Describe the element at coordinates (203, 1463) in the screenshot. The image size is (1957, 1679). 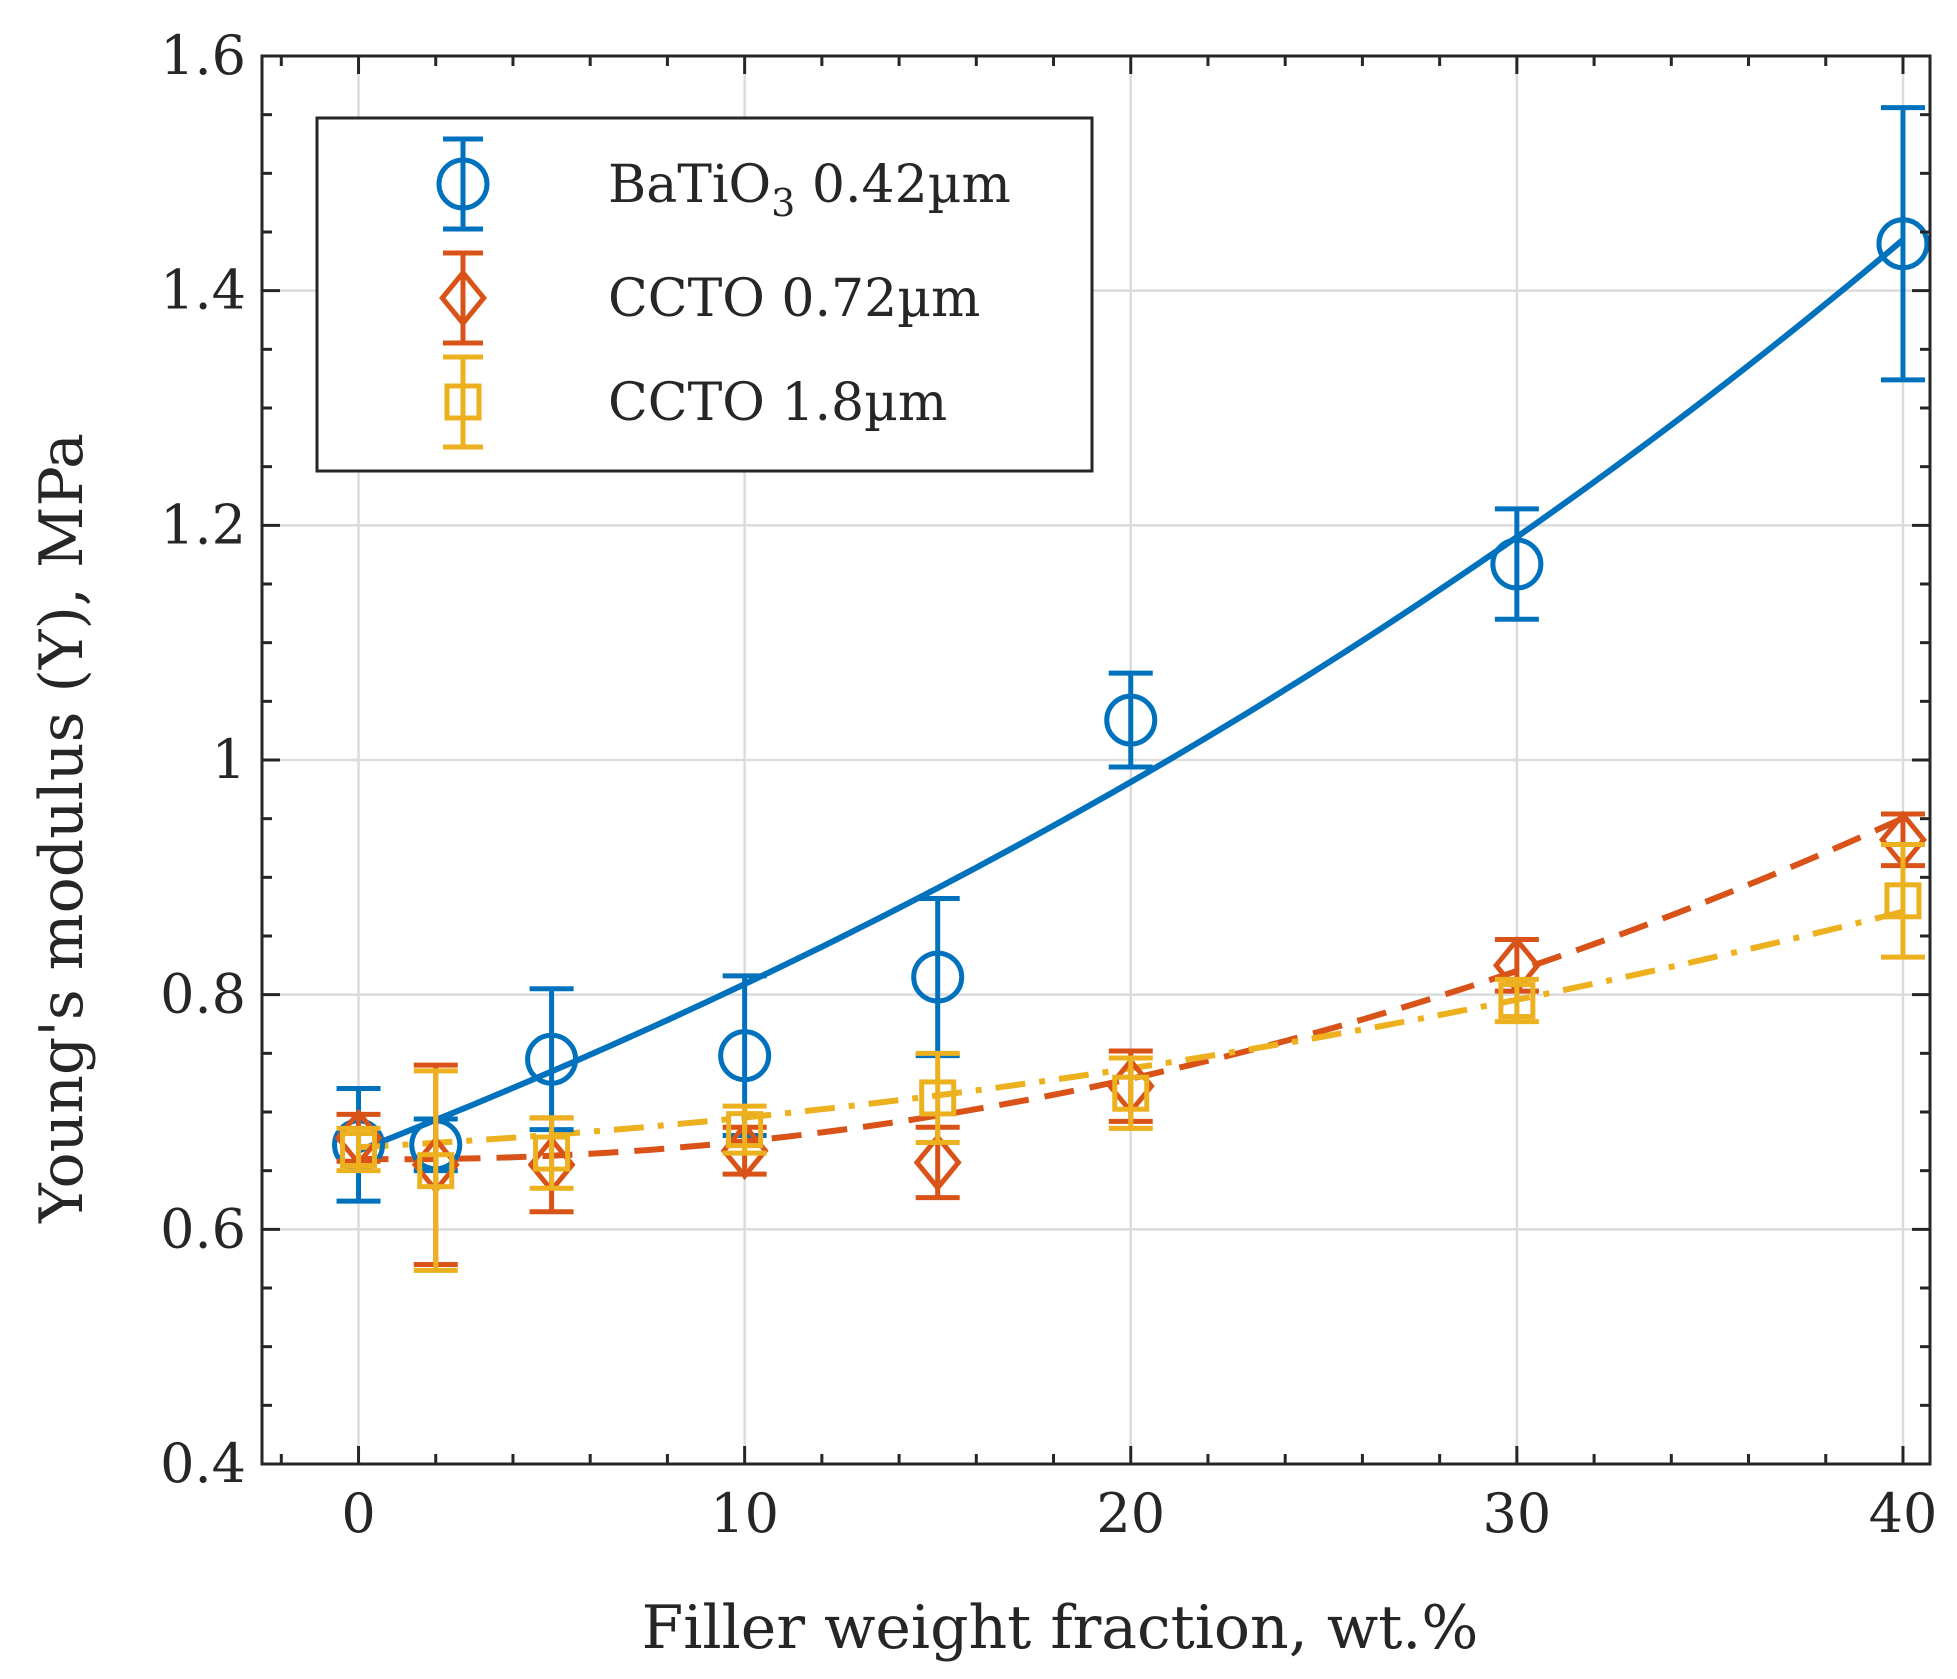
I see `y-tick-label: 0.4` at that location.